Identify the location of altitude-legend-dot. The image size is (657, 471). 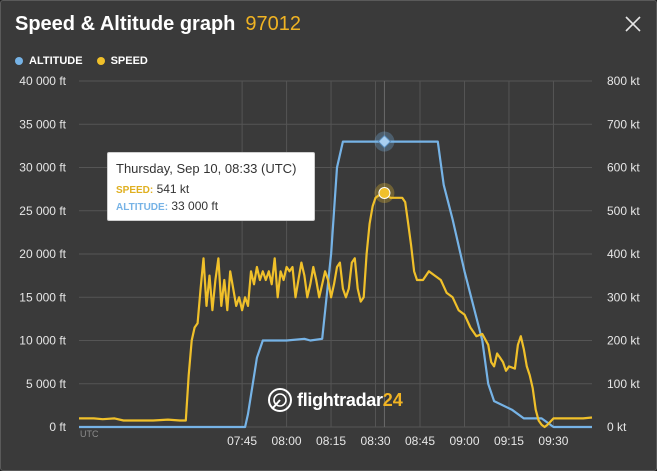
(19, 61).